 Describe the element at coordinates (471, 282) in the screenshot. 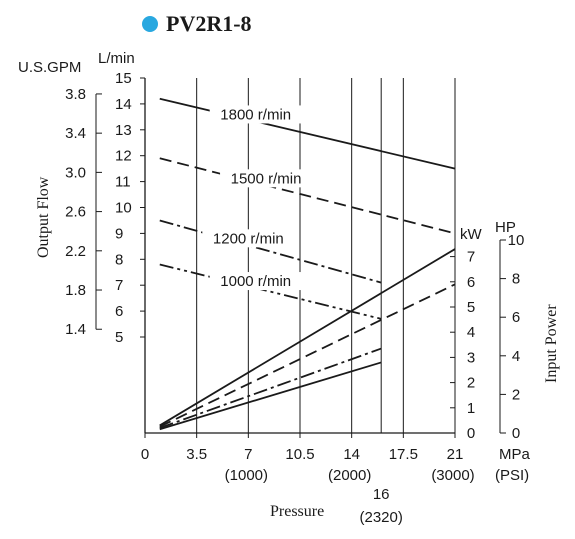

I see `kw-tick-label: 6` at that location.